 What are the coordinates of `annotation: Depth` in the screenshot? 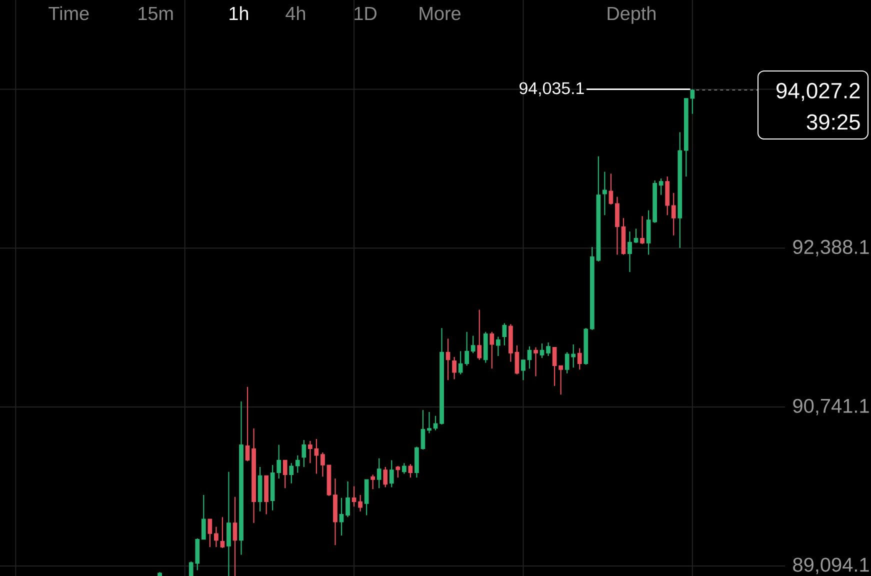 It's located at (632, 15).